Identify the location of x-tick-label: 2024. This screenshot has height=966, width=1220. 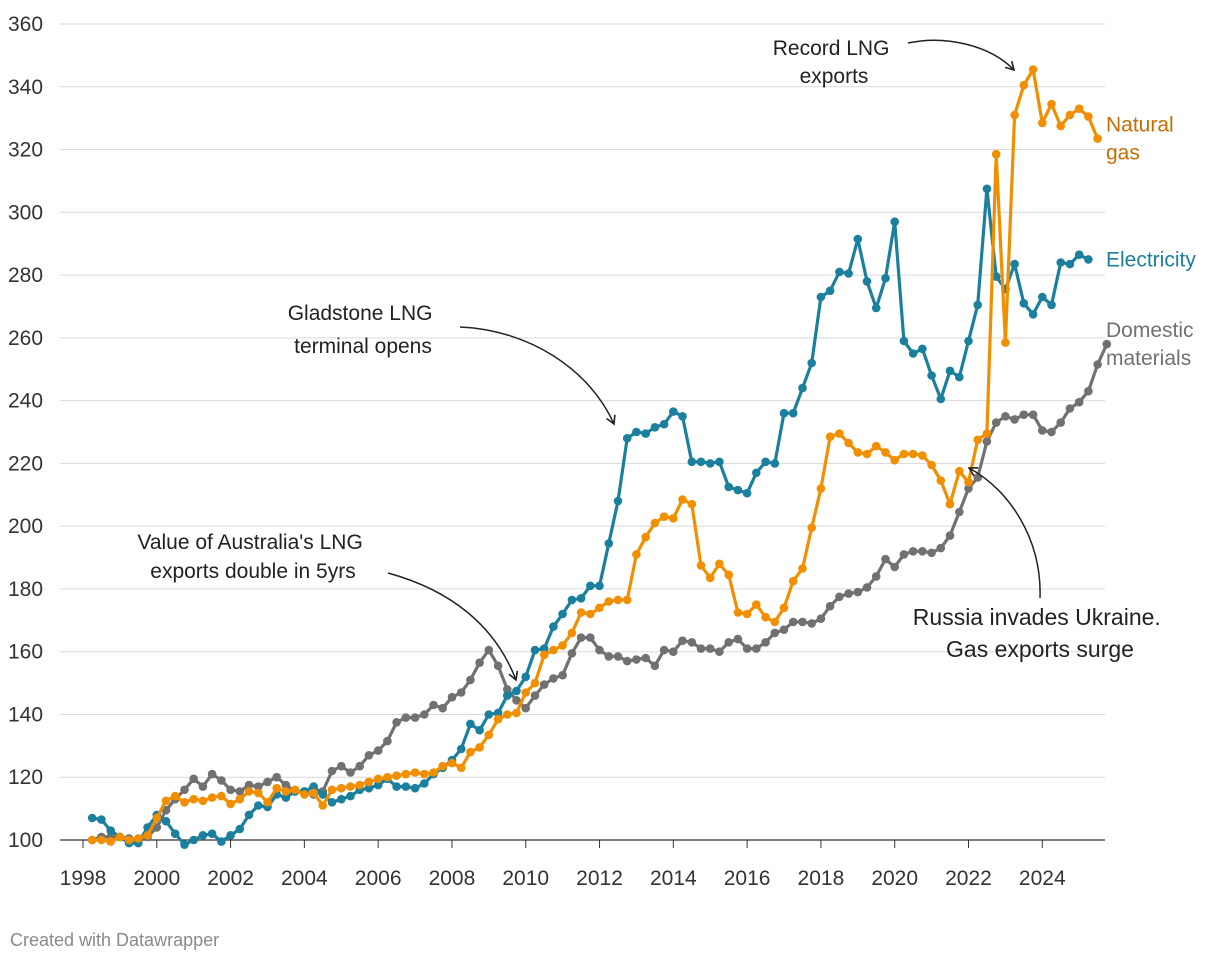
(1042, 878).